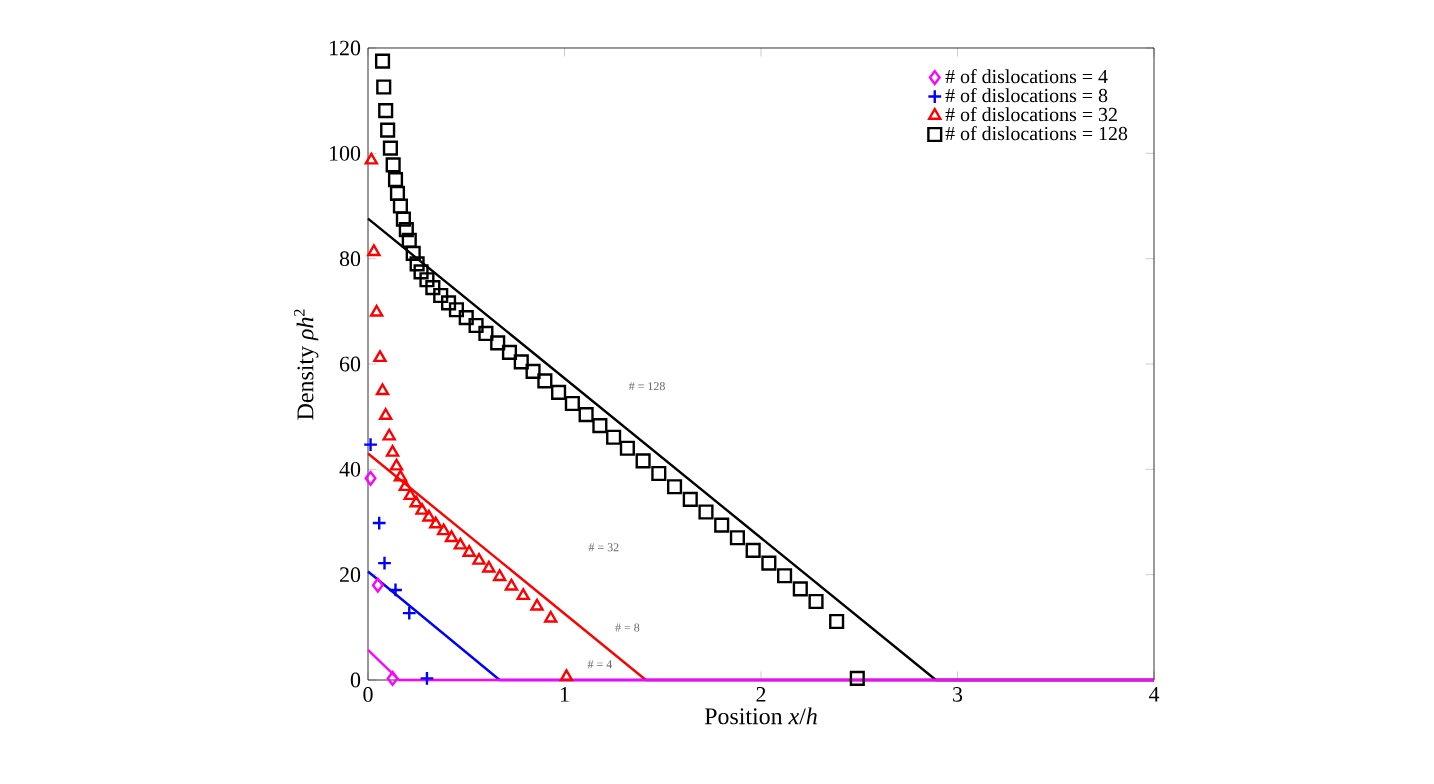 The image size is (1434, 784). Describe the element at coordinates (958, 694) in the screenshot. I see `x-tick-label: 3` at that location.